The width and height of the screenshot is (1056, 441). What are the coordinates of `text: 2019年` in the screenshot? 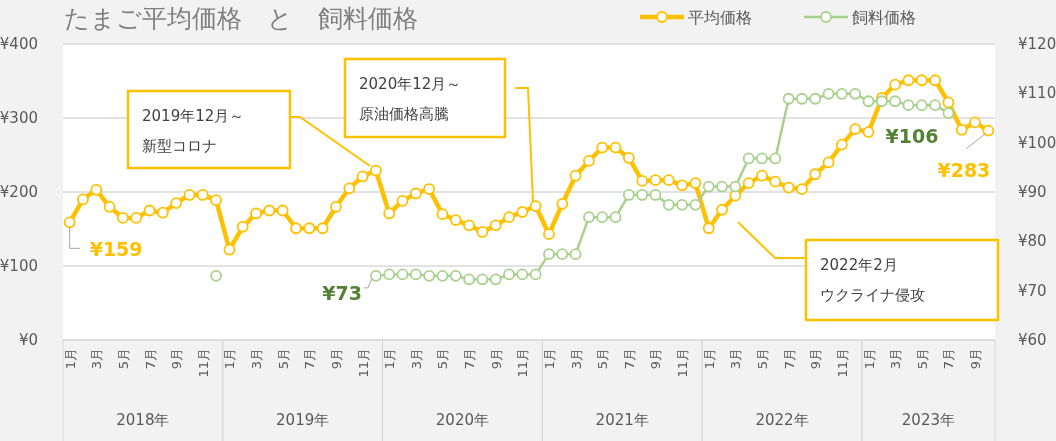 It's located at (303, 420).